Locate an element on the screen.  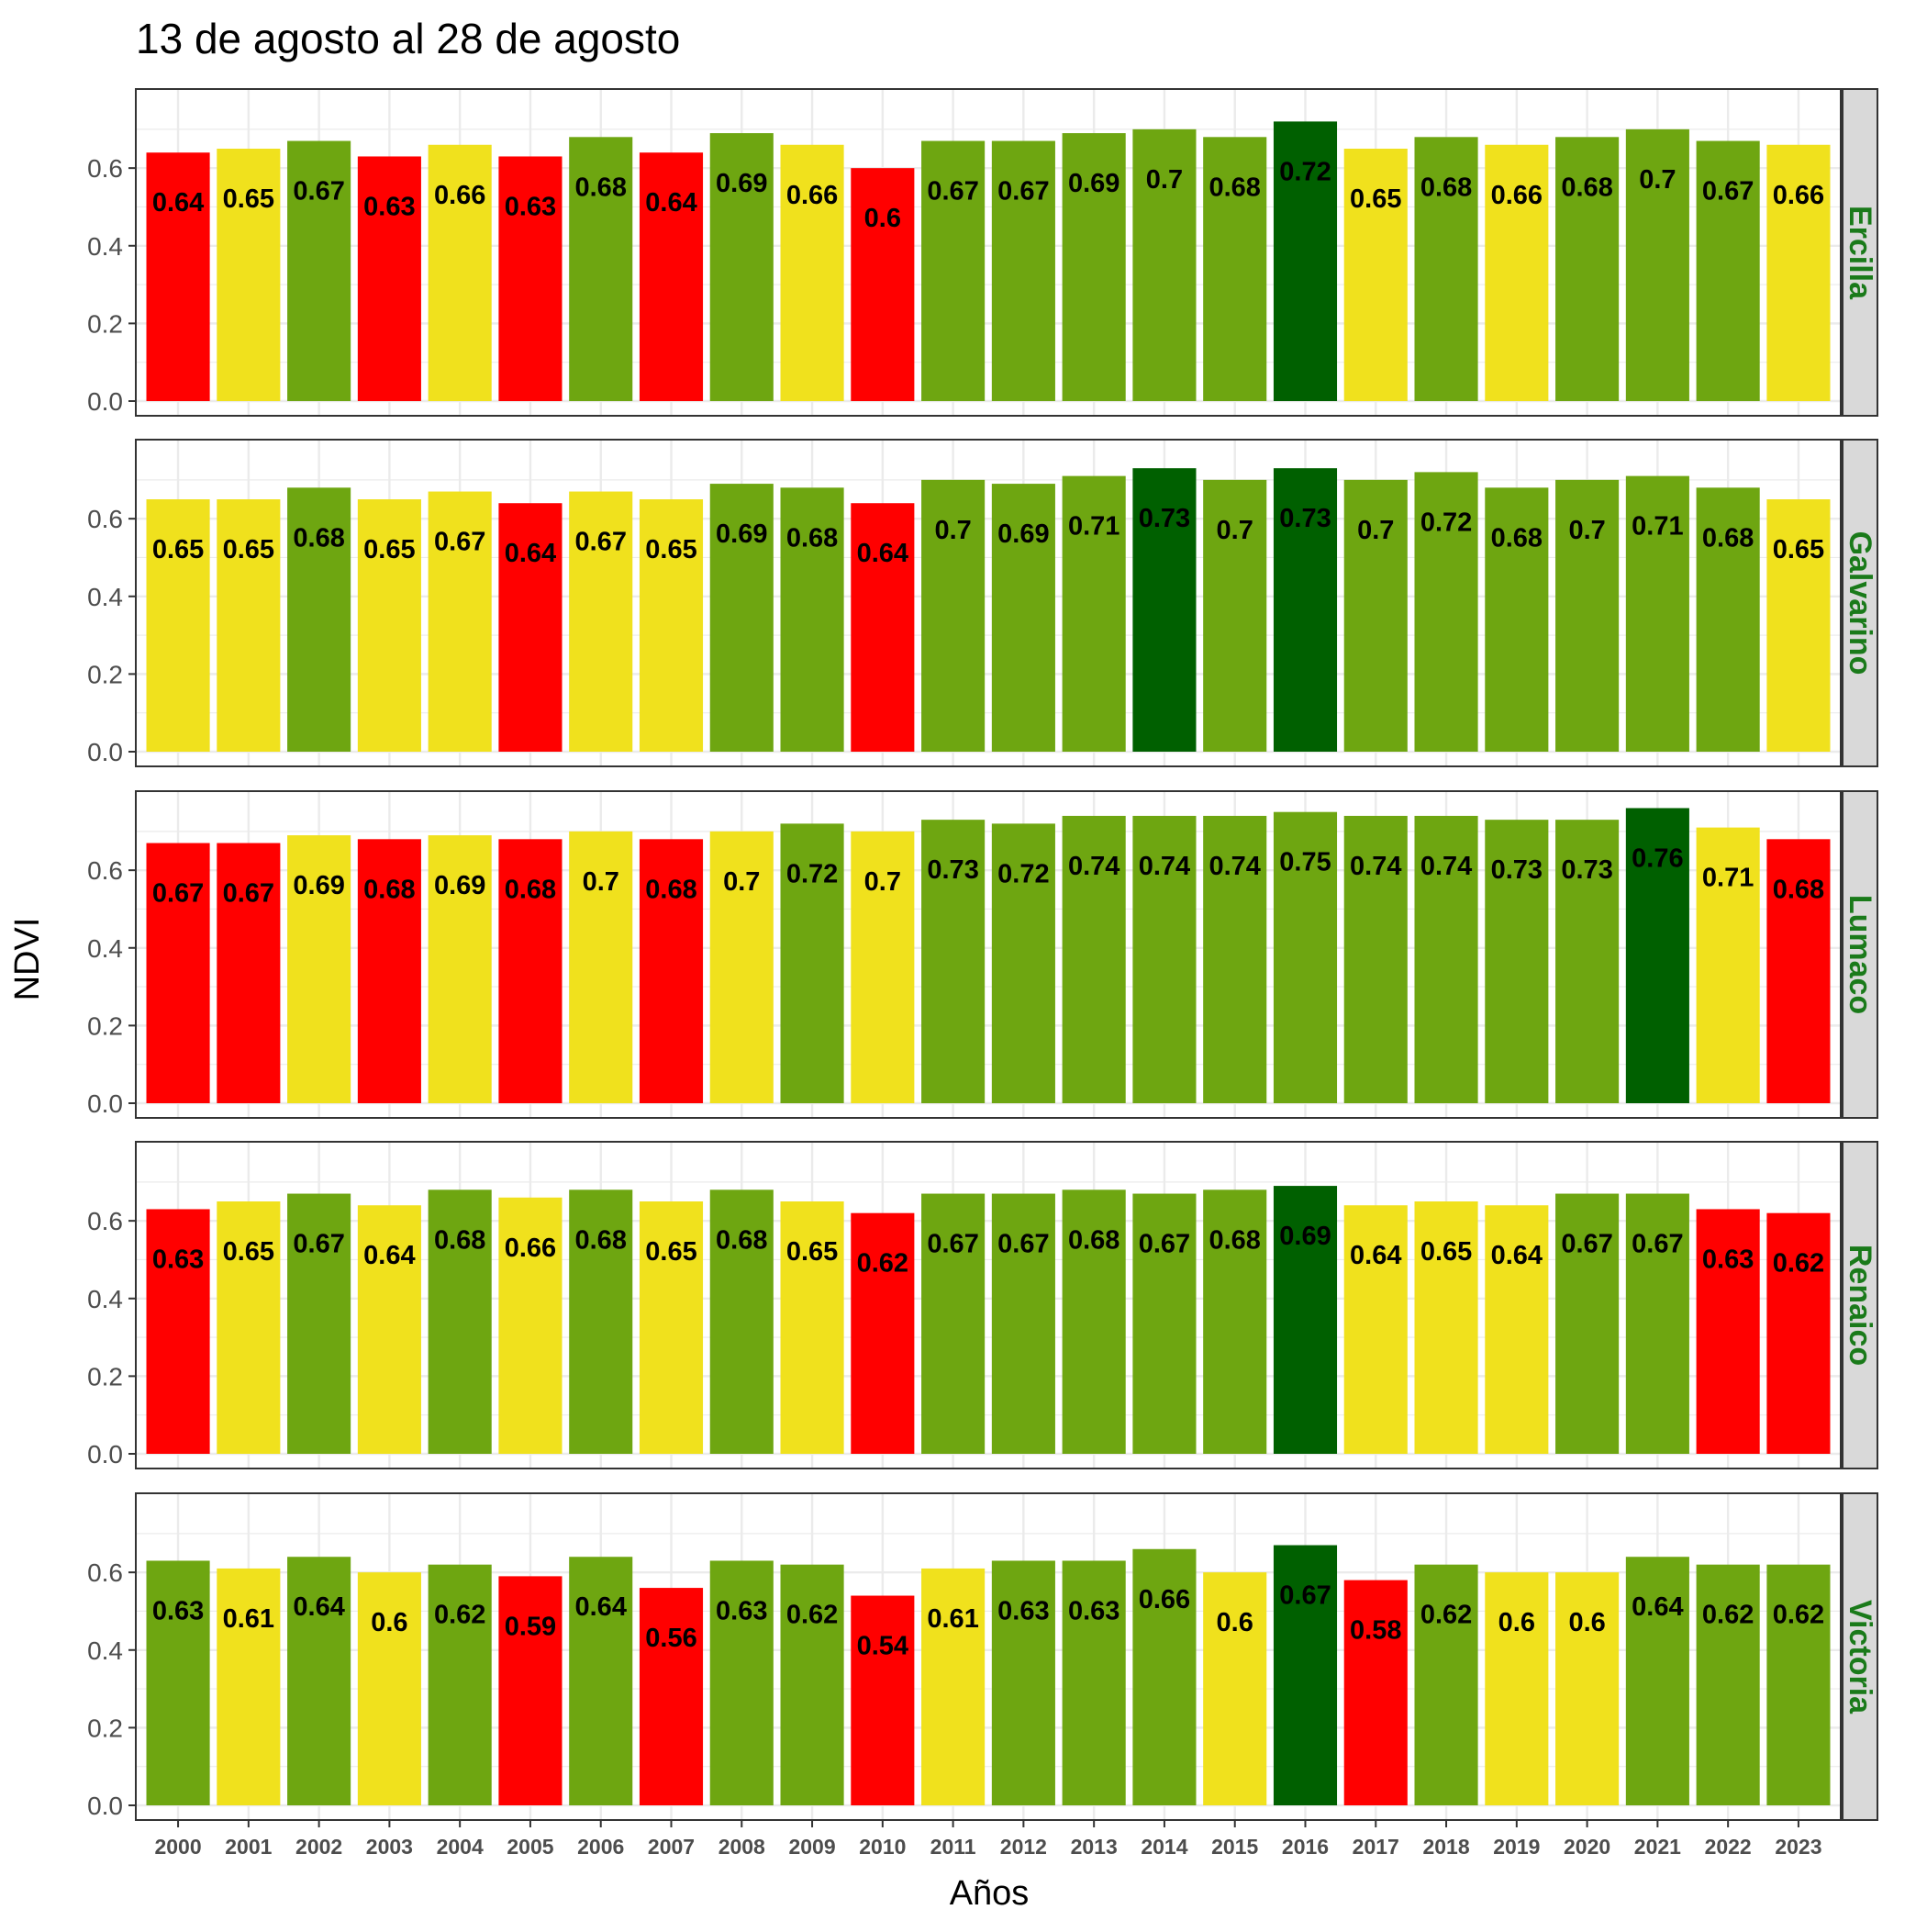
bar-lumaco-2000 is located at coordinates (178, 973).